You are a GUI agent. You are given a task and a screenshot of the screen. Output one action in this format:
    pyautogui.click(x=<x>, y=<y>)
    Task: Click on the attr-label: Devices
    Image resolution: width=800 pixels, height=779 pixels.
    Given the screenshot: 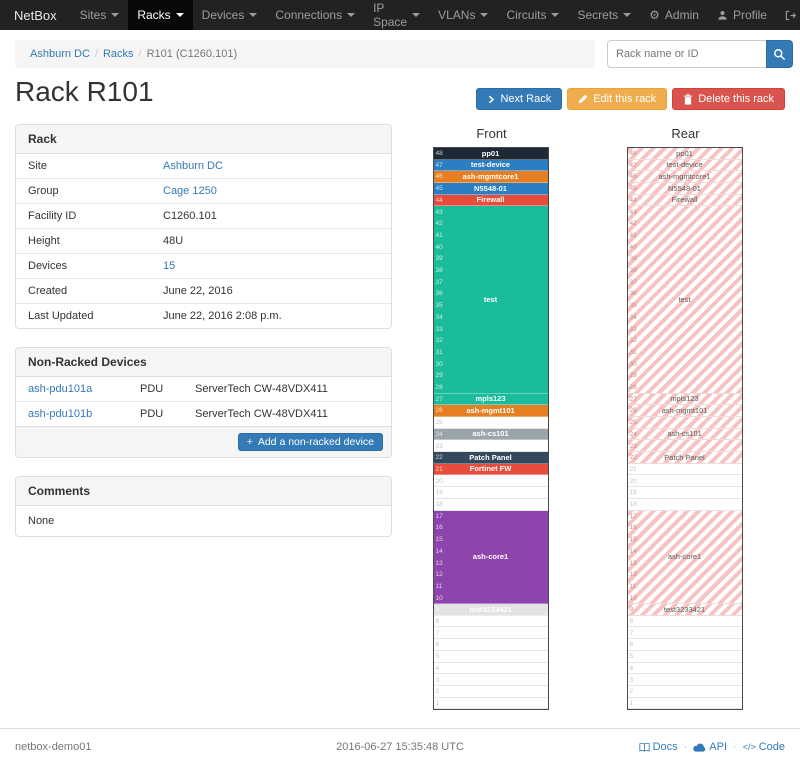 What is the action you would take?
    pyautogui.click(x=83, y=266)
    